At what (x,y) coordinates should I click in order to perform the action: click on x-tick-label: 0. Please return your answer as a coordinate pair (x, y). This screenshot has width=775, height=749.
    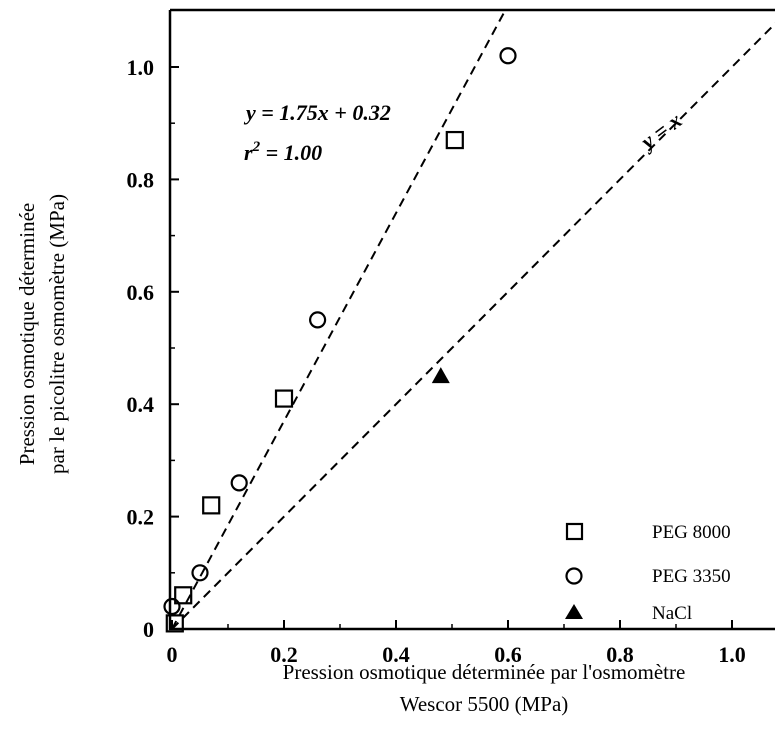
    Looking at the image, I should click on (172, 654).